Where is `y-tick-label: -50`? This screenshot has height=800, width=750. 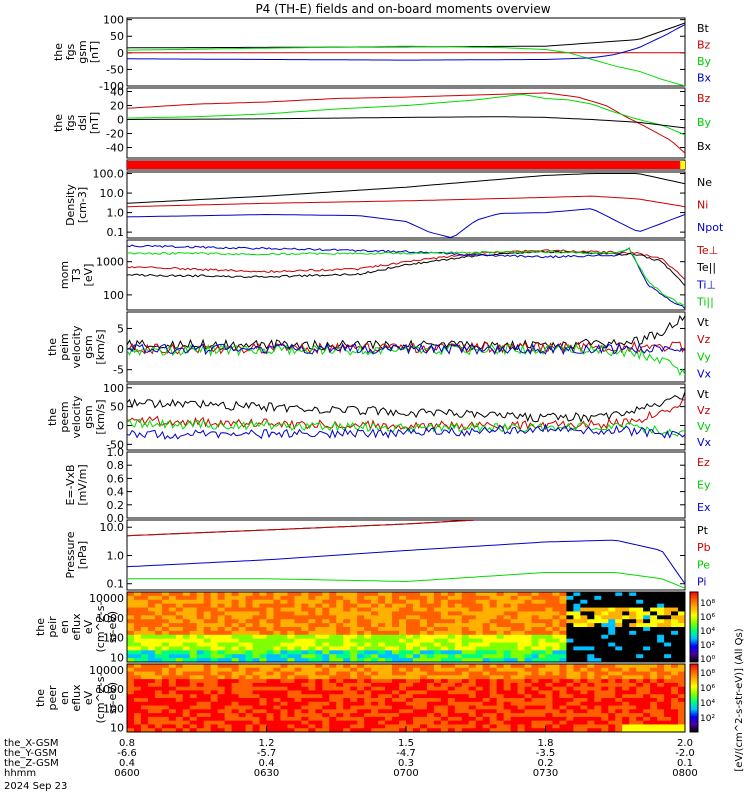
y-tick-label: -50 is located at coordinates (115, 444).